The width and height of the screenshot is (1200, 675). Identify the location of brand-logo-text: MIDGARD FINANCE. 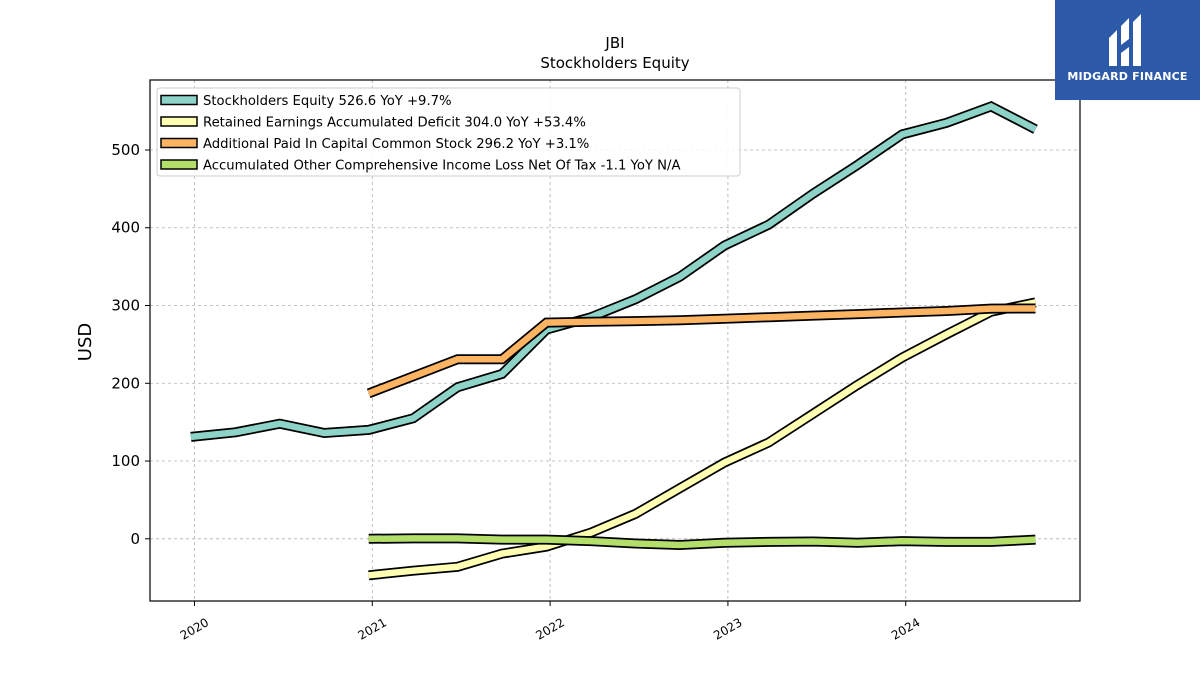
(1127, 76).